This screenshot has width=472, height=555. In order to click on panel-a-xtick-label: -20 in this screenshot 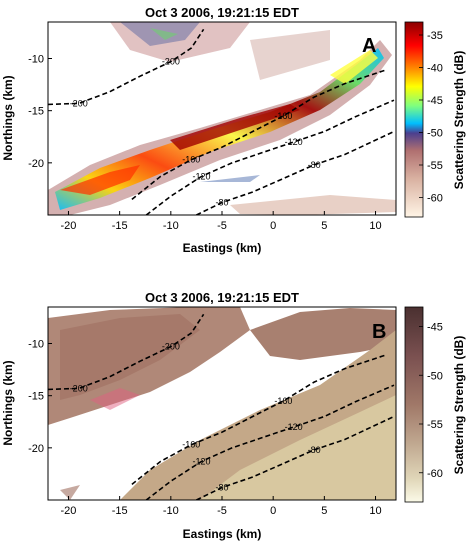, I will do `click(69, 226)`.